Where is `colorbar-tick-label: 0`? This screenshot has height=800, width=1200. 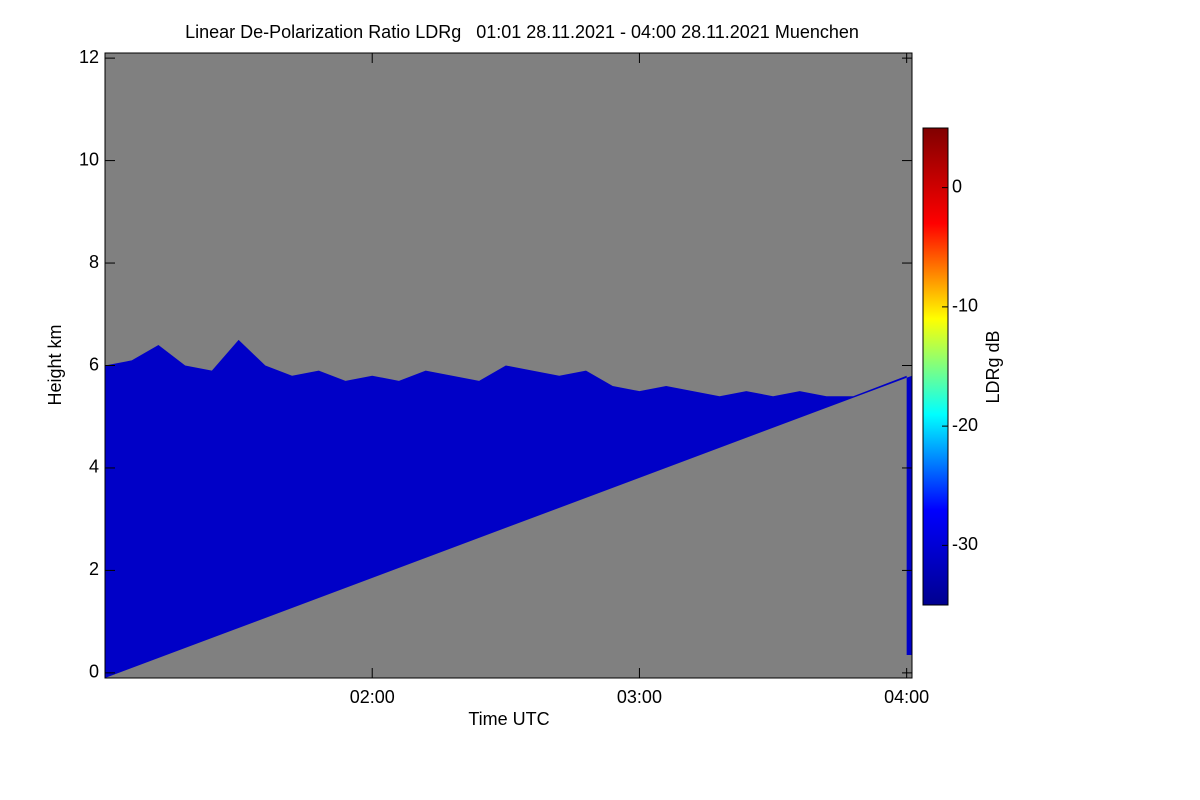
colorbar-tick-label: 0 is located at coordinates (957, 186).